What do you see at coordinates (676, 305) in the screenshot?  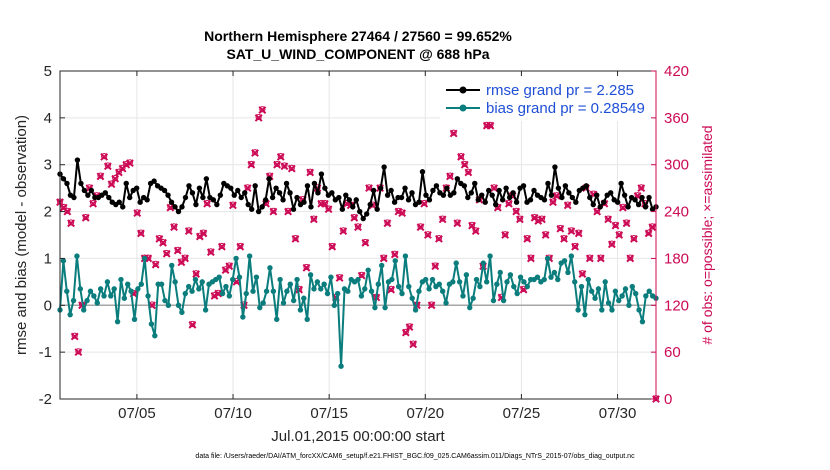 I see `y2-tick-label: 120` at bounding box center [676, 305].